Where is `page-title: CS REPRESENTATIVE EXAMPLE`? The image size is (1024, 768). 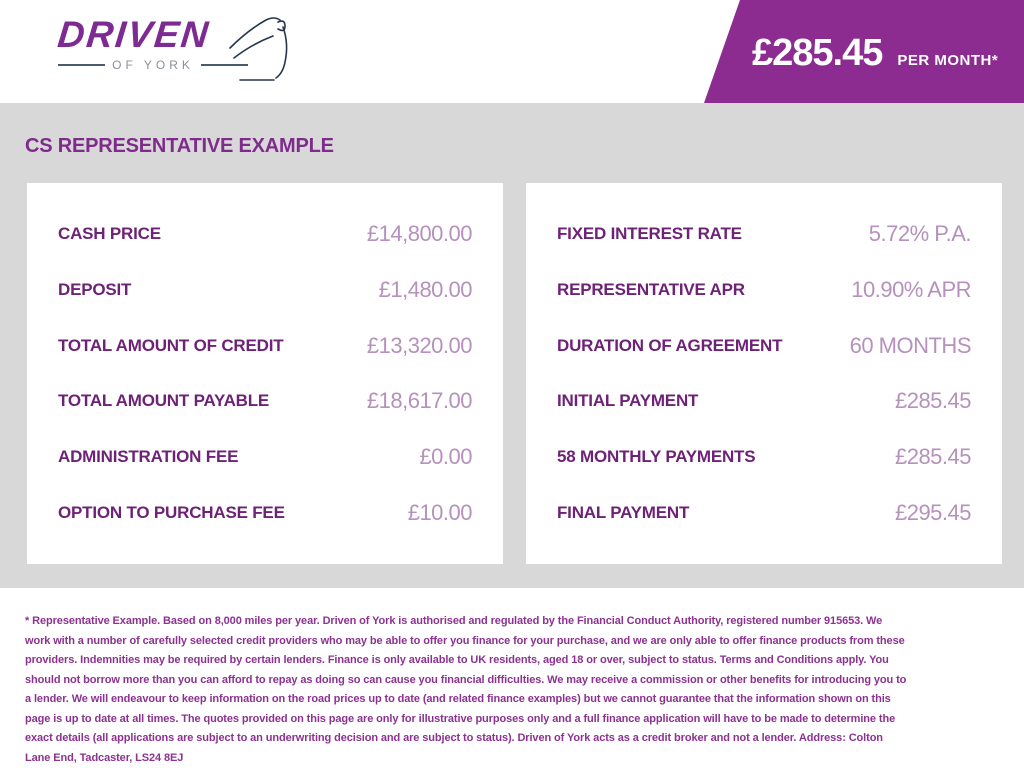
page-title: CS REPRESENTATIVE EXAMPLE is located at coordinates (179, 146).